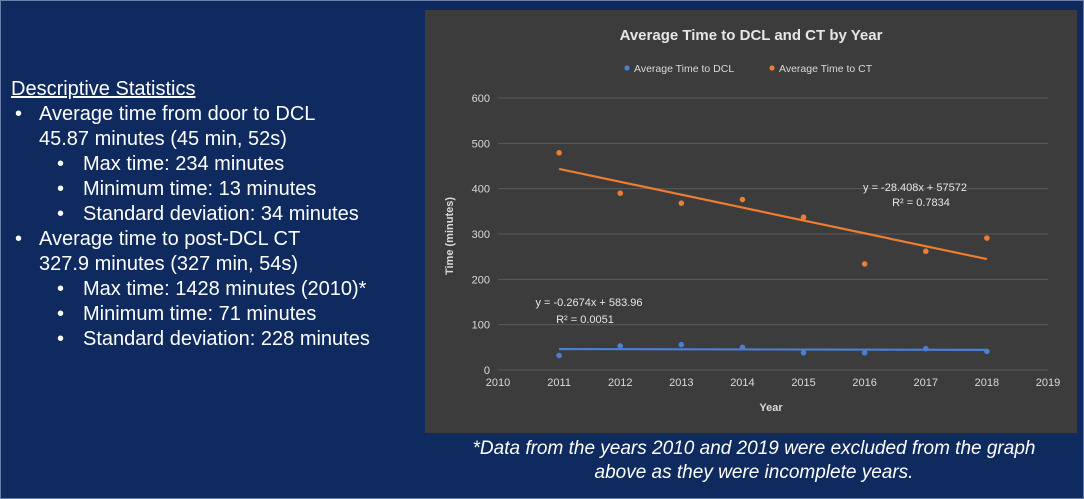 Image resolution: width=1084 pixels, height=499 pixels. What do you see at coordinates (216, 314) in the screenshot?
I see `ct-min-time: Minimum time: 71 minutes` at bounding box center [216, 314].